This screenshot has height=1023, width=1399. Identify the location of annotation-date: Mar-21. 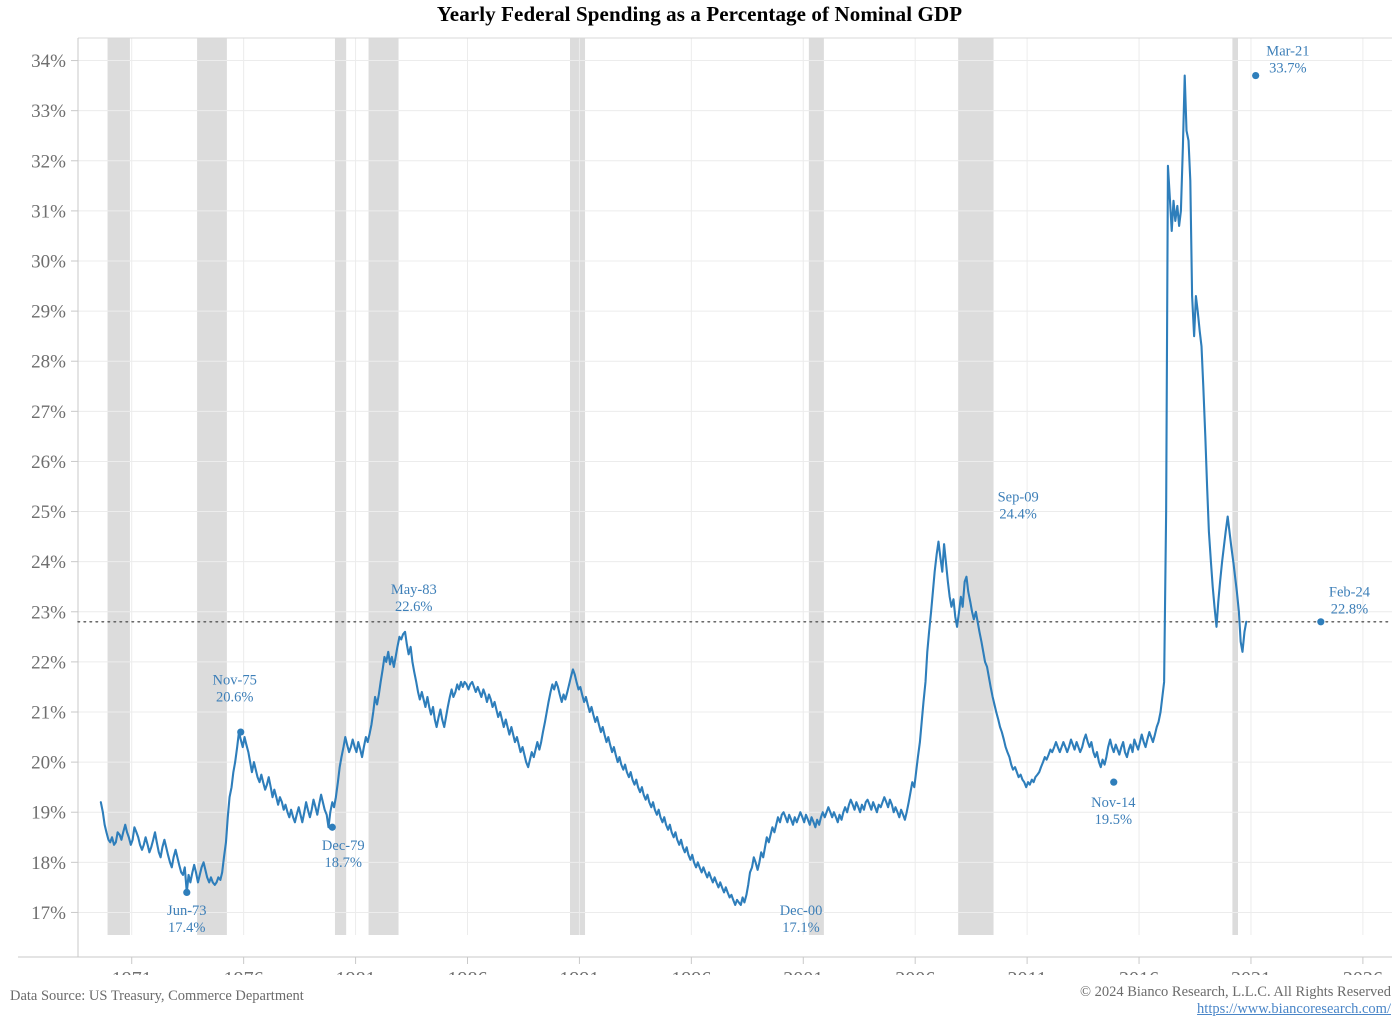
(1287, 52).